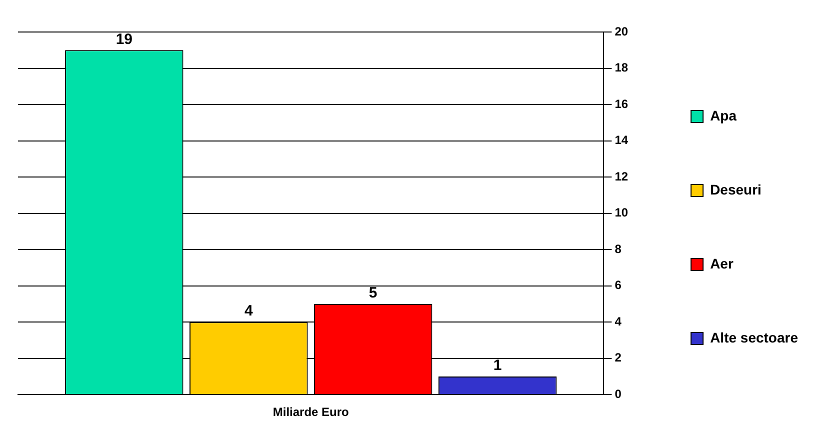 The image size is (817, 433). What do you see at coordinates (621, 140) in the screenshot?
I see `y-tick-label: 14` at bounding box center [621, 140].